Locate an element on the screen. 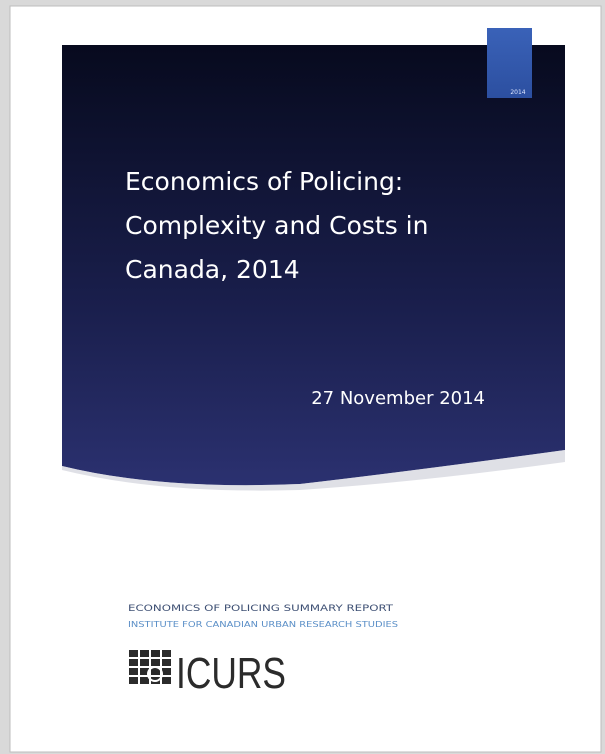 This screenshot has width=605, height=754. tab-label: 2014 is located at coordinates (517, 92).